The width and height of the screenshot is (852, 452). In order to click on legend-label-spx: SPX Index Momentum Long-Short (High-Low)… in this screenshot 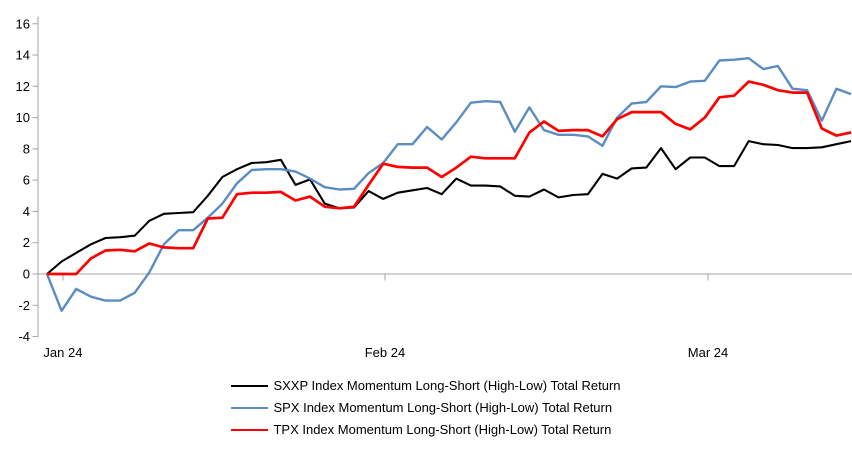, I will do `click(443, 407)`.